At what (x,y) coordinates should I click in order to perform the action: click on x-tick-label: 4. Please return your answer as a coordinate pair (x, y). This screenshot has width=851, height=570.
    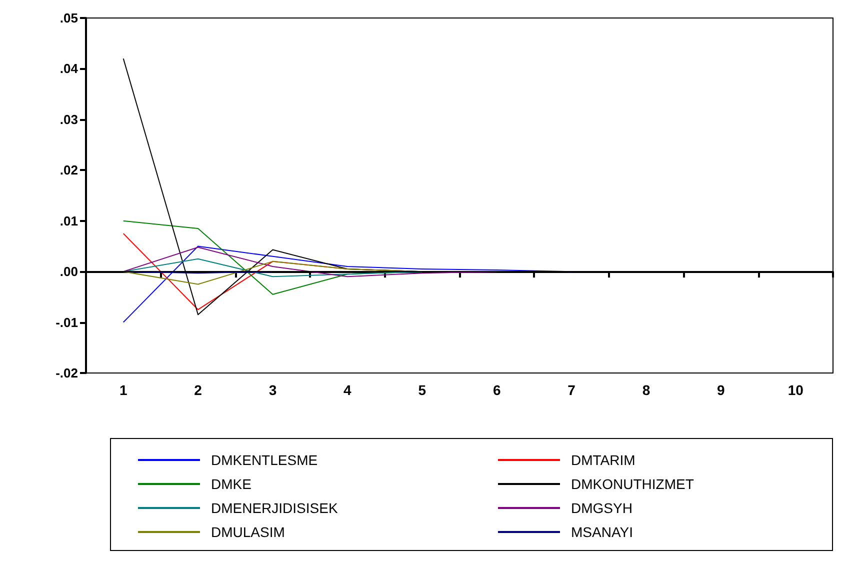
    Looking at the image, I should click on (348, 390).